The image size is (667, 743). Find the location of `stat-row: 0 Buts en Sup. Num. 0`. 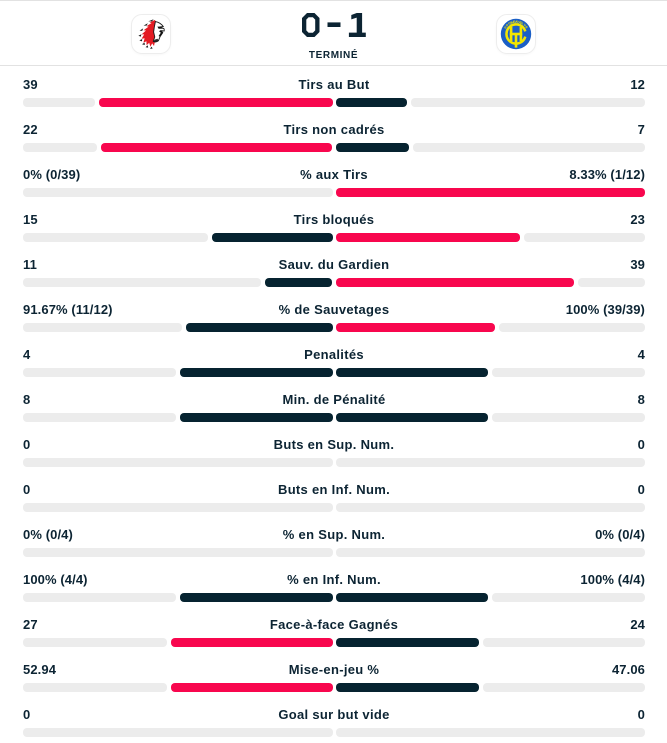

stat-row: 0 Buts en Sup. Num. 0 is located at coordinates (333, 448).